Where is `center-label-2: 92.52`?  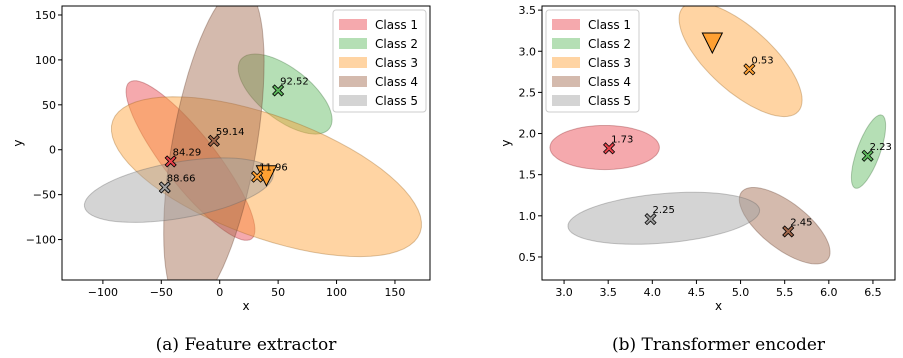
center-label-2: 92.52 is located at coordinates (294, 81).